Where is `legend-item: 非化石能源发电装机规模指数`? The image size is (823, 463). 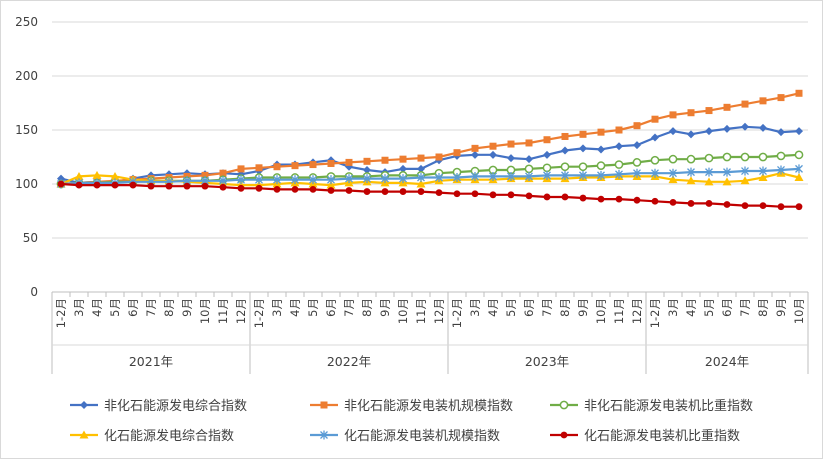 legend-item: 非化石能源发电装机规模指数 is located at coordinates (411, 406).